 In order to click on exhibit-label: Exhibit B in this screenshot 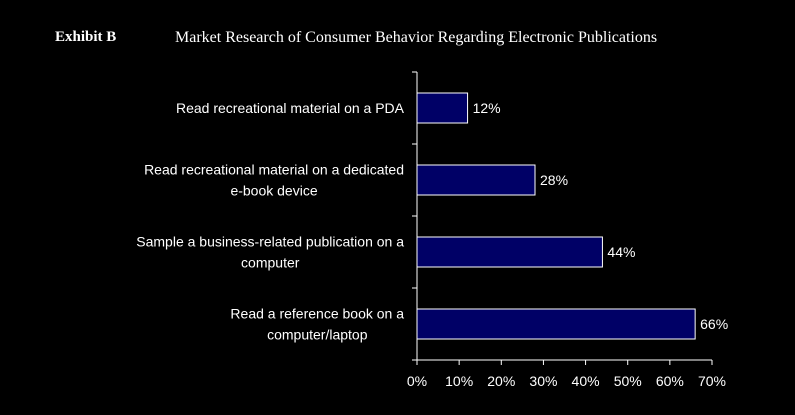, I will do `click(86, 37)`.